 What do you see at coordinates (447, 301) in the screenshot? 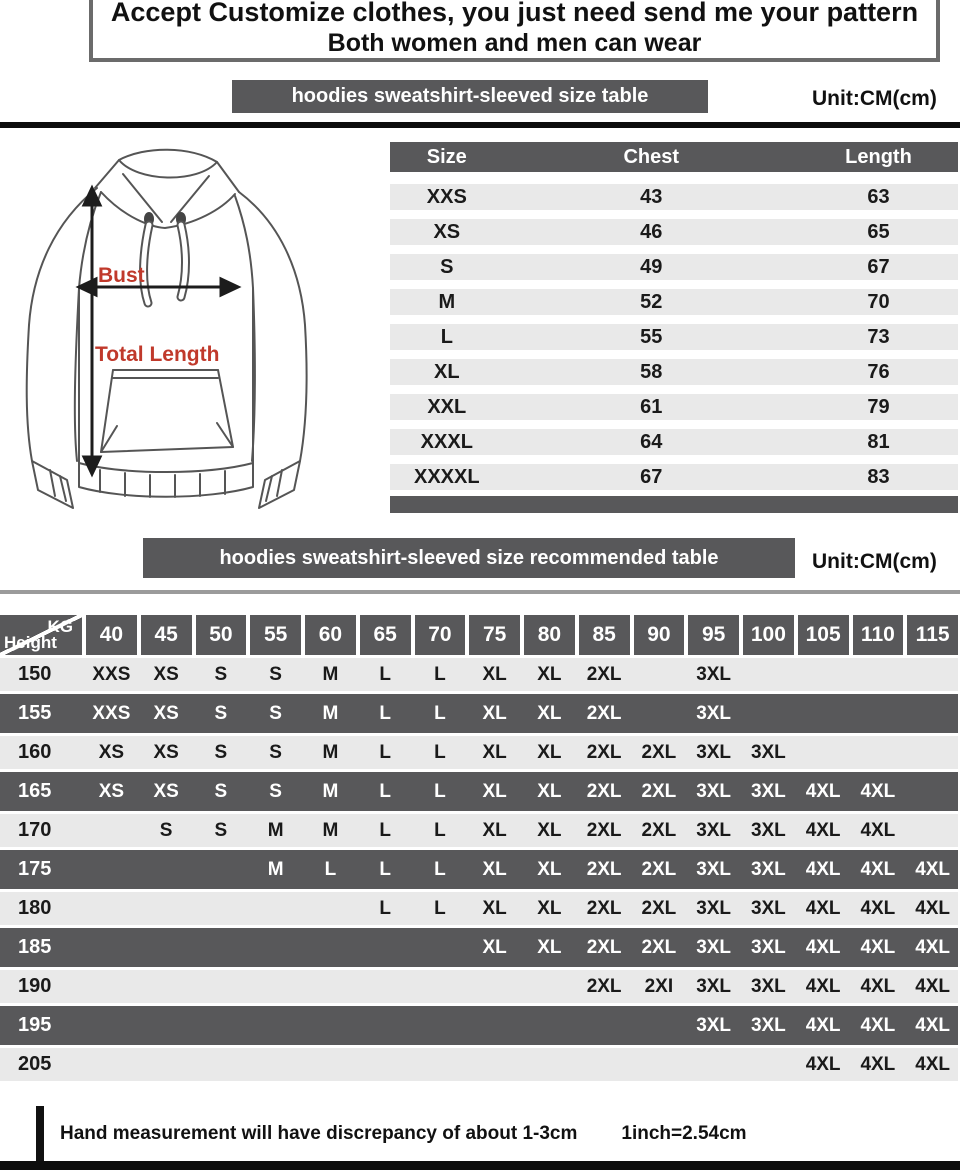
I see `size-table-cell: M` at bounding box center [447, 301].